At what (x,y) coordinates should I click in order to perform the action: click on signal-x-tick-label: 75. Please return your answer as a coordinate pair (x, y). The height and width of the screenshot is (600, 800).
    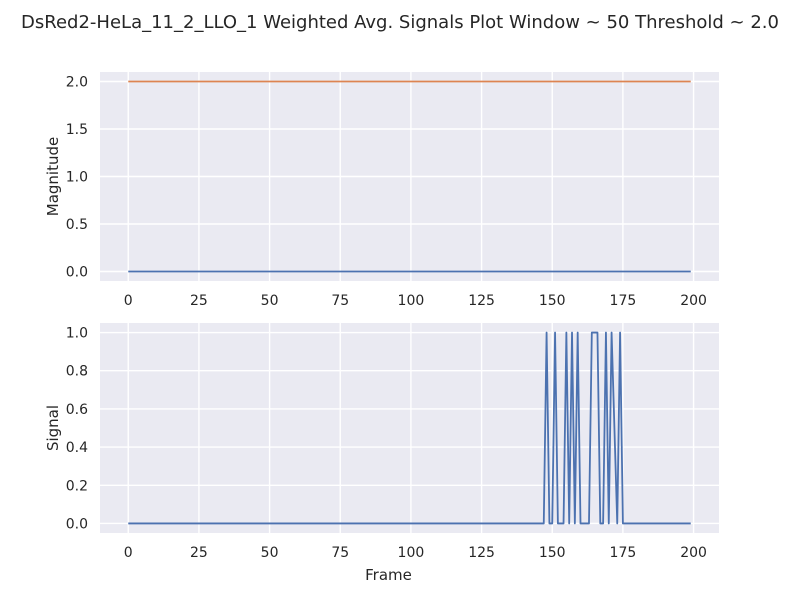
    Looking at the image, I should click on (340, 553).